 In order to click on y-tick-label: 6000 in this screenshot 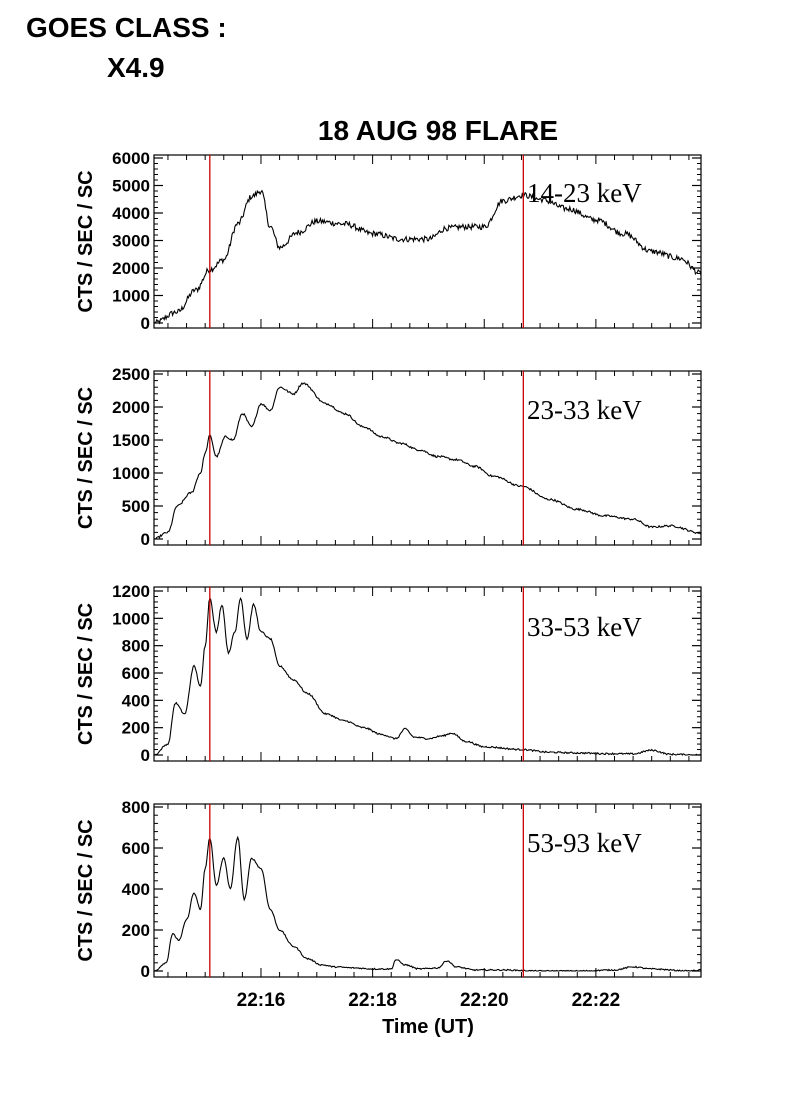, I will do `click(131, 158)`.